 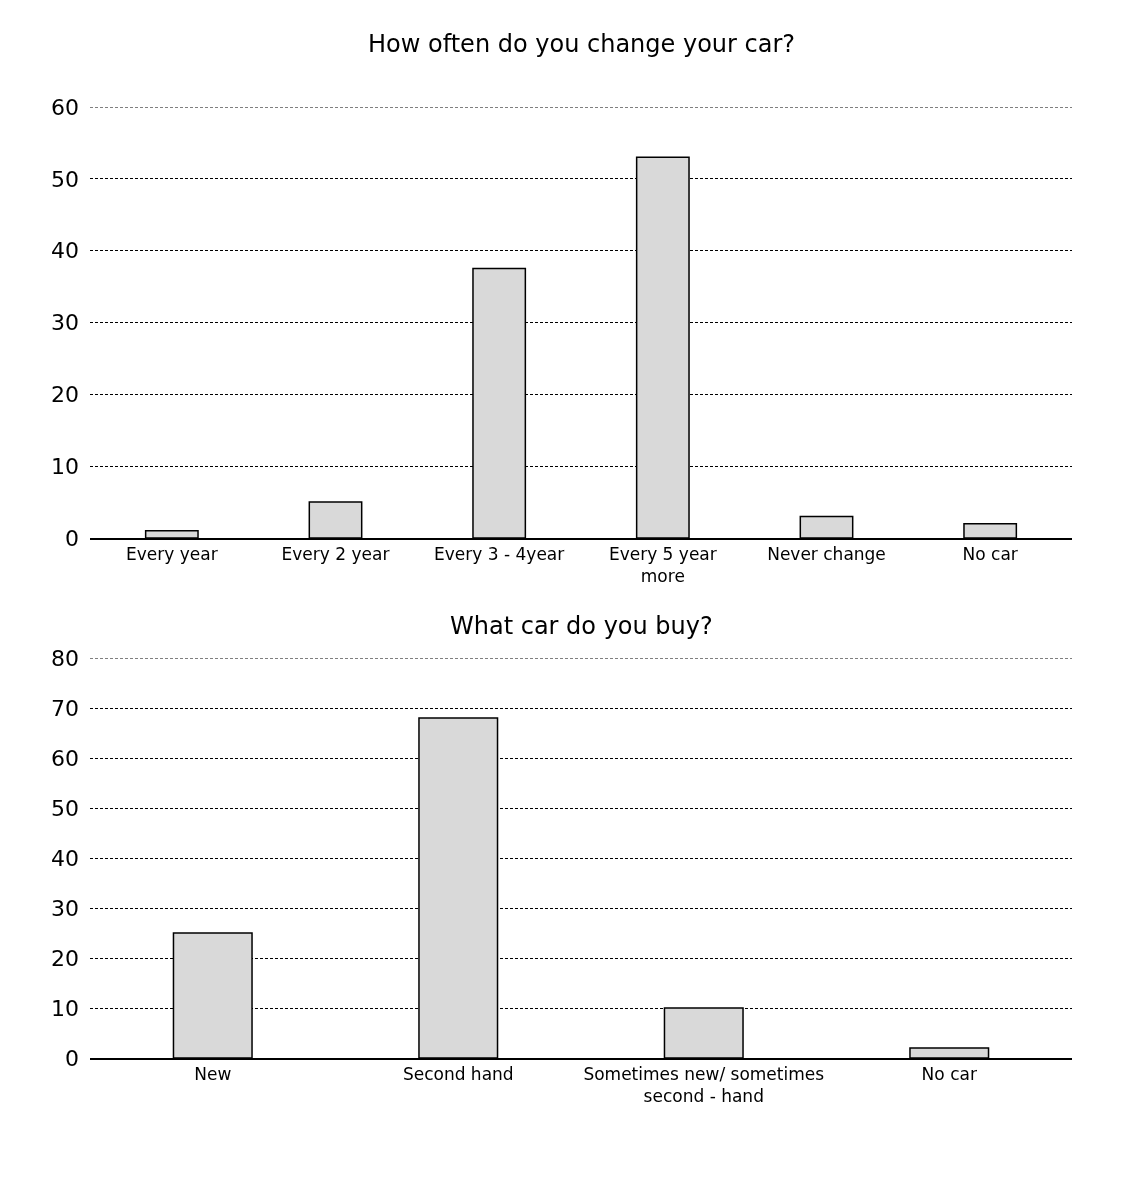 I want to click on x-tick-label: Sometimes new/ sometimes second - hand, so click(x=704, y=1085).